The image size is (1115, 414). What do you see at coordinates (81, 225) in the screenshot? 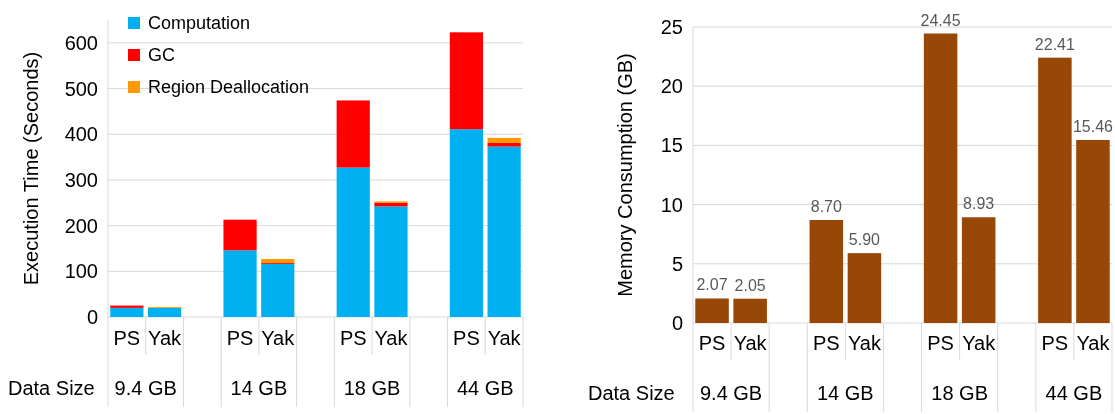
I see `y-tick-label: 200` at bounding box center [81, 225].